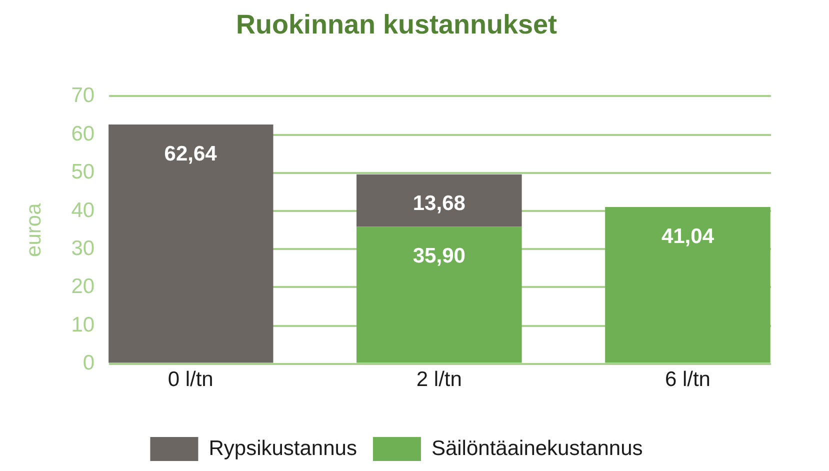 Image resolution: width=829 pixels, height=471 pixels. I want to click on data-label: 35,90, so click(439, 256).